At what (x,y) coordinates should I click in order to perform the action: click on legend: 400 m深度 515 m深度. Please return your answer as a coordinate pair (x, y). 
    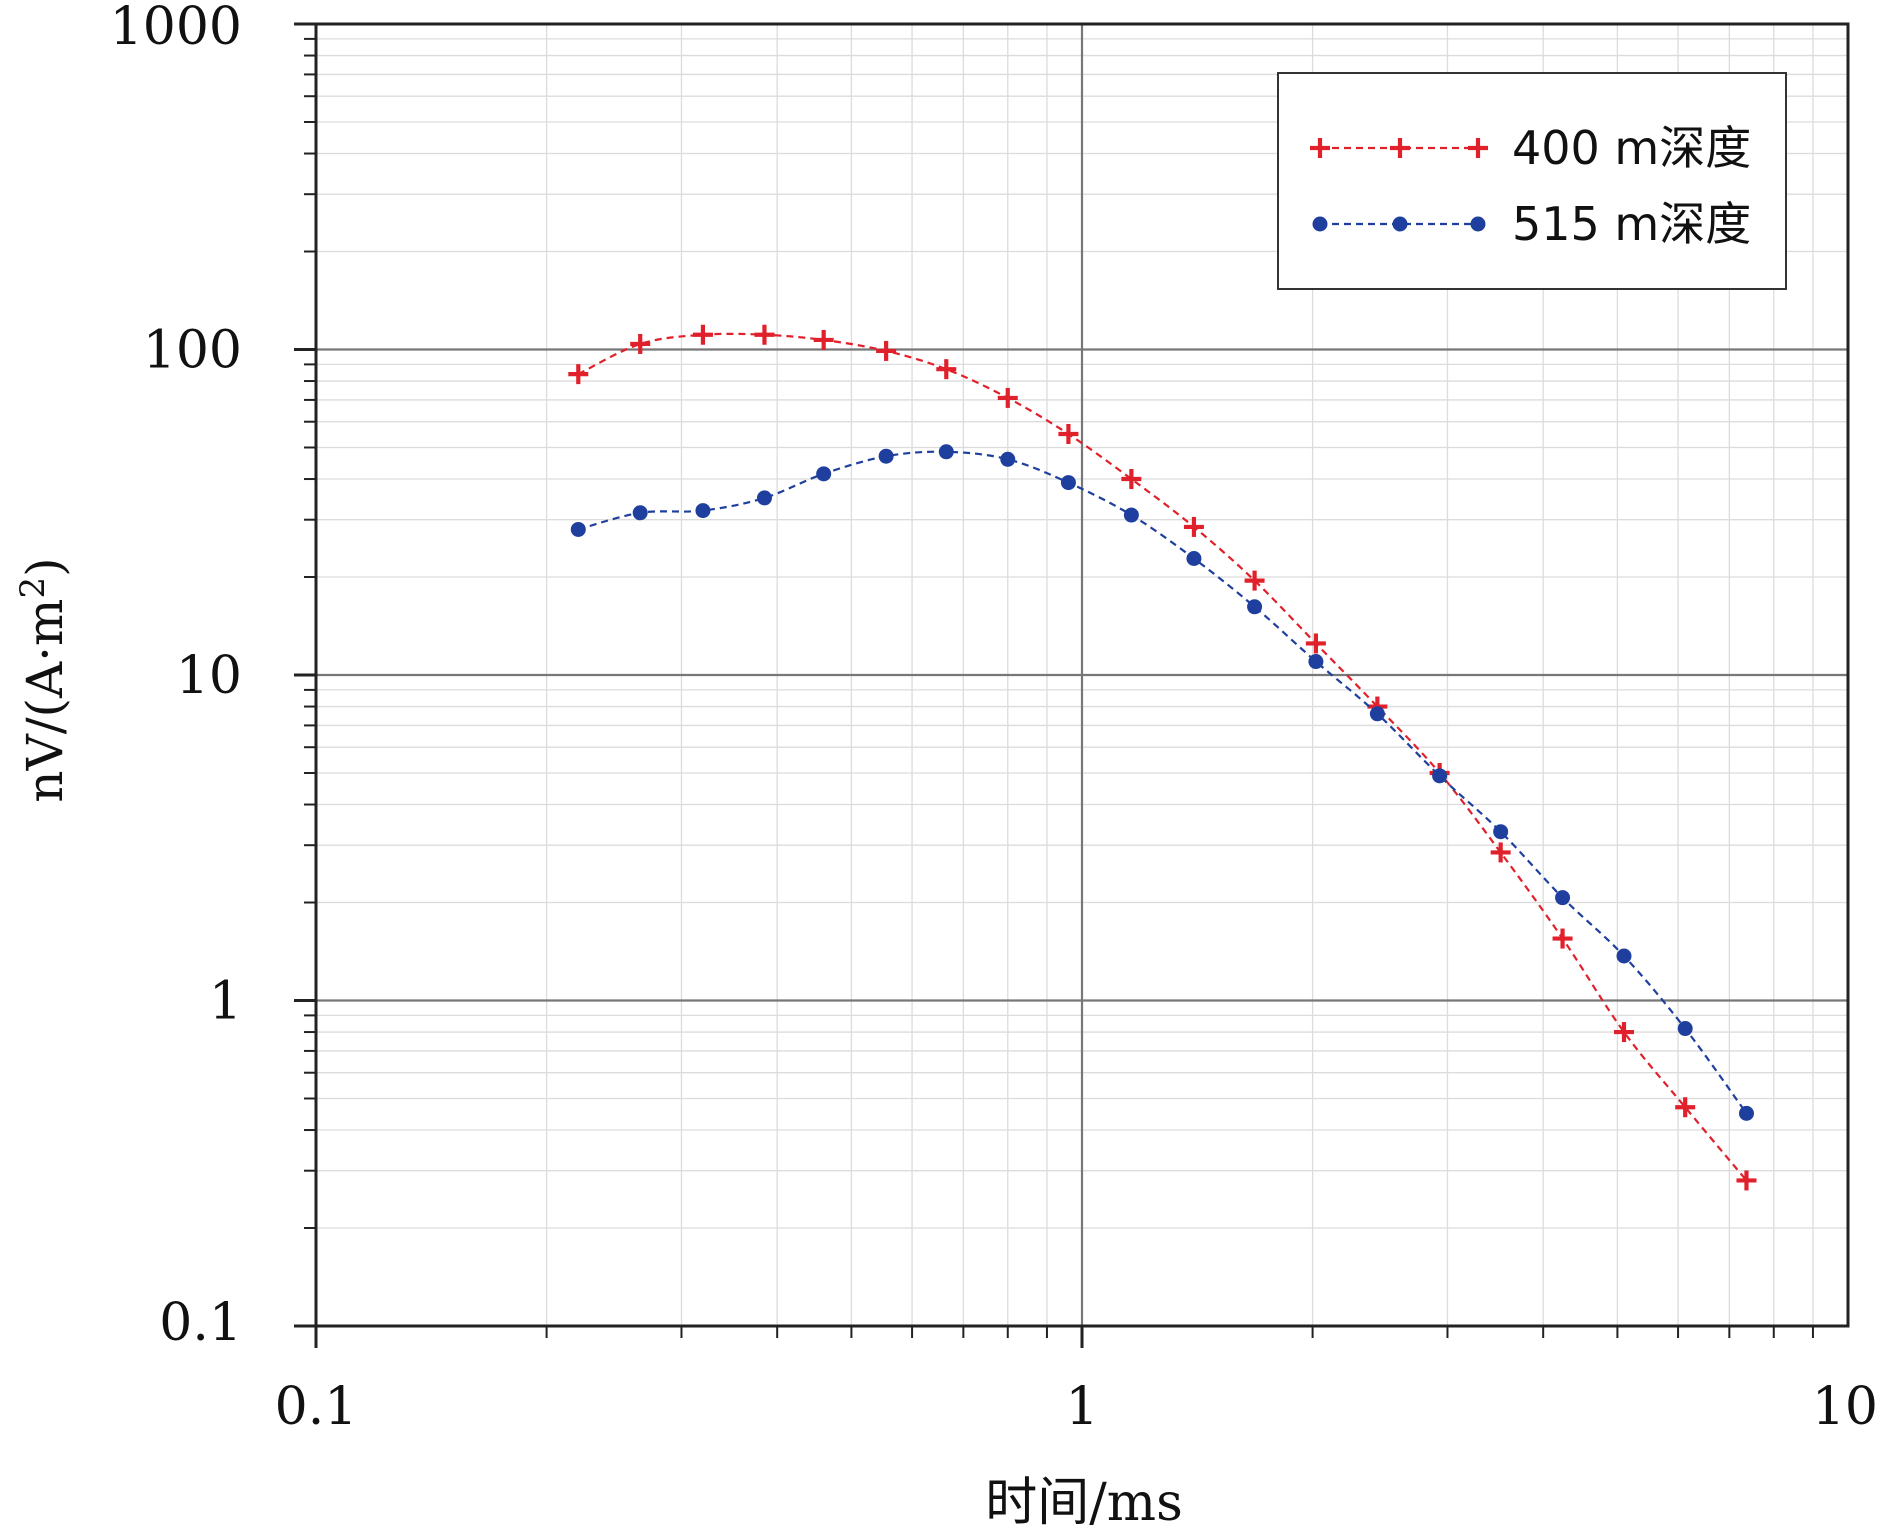
    Looking at the image, I should click on (1532, 181).